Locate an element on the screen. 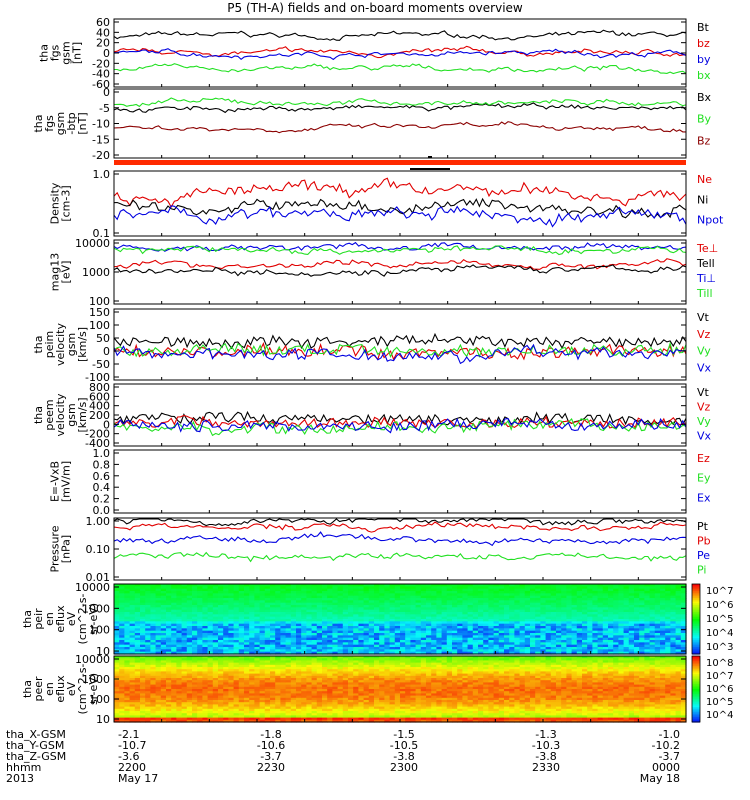 The image size is (750, 800). xaxis-value: 2300 is located at coordinates (404, 767).